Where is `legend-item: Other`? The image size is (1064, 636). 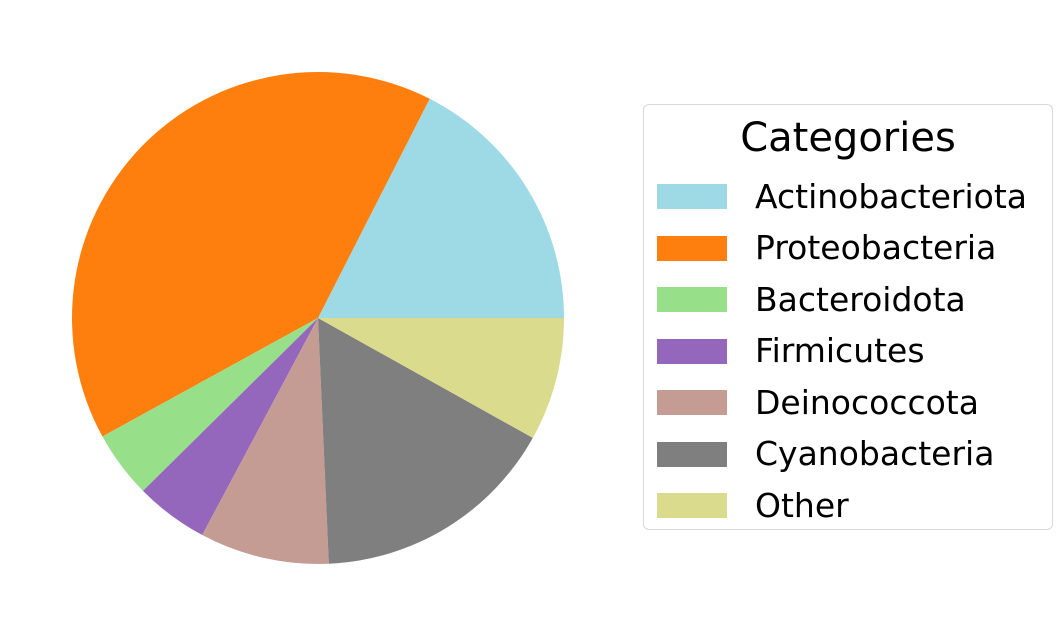
legend-item: Other is located at coordinates (842, 506).